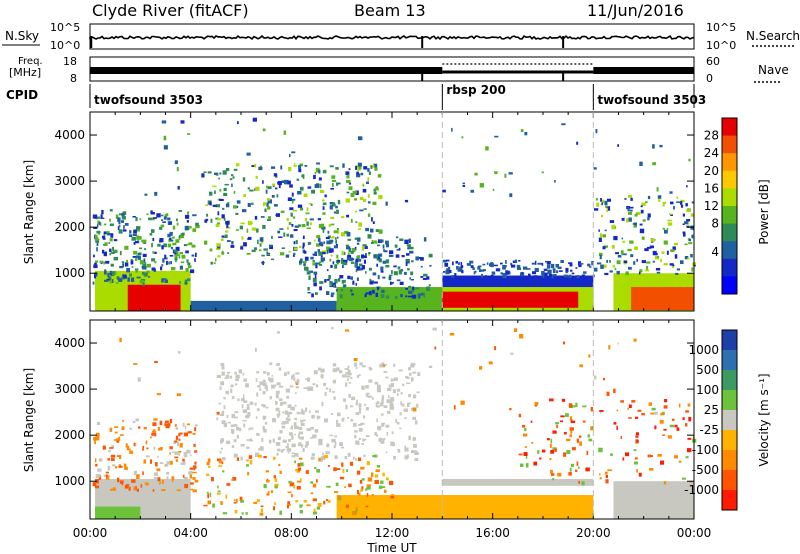 The height and width of the screenshot is (554, 800). Describe the element at coordinates (29, 212) in the screenshot. I see `power-ylabel: Slant Range [km]` at that location.